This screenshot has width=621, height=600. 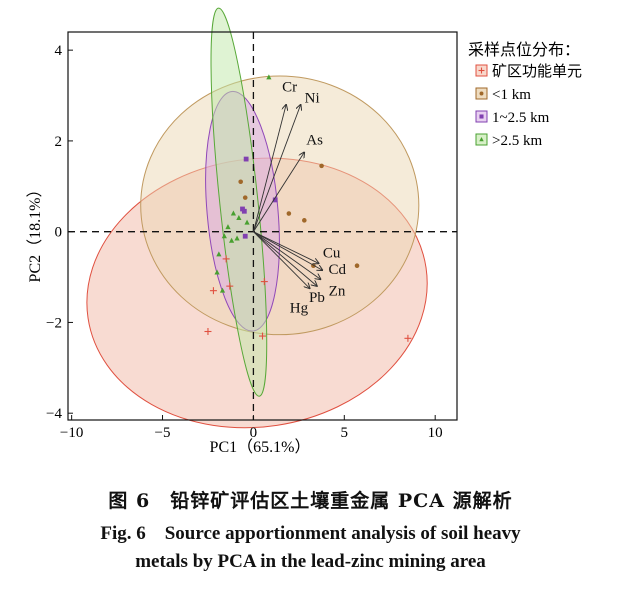 What do you see at coordinates (278, 192) in the screenshot?
I see `loading-arrow-as` at bounding box center [278, 192].